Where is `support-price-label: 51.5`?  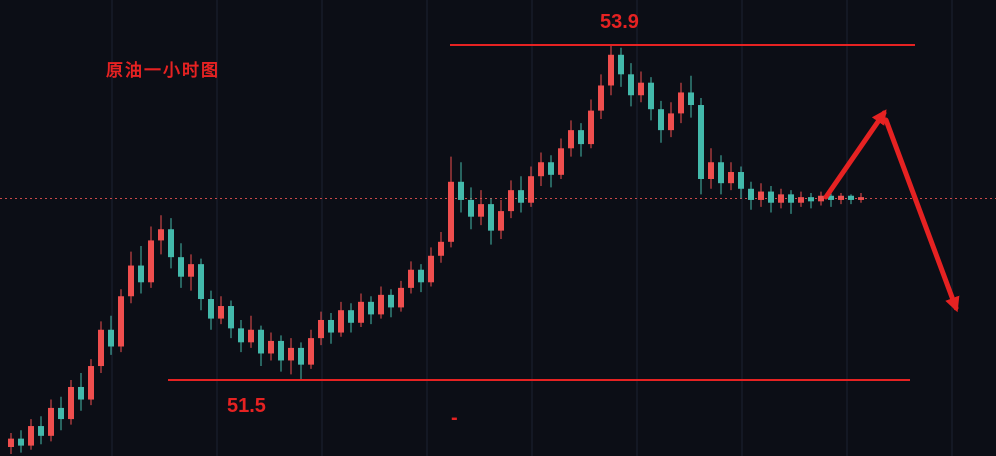
support-price-label: 51.5 is located at coordinates (246, 406).